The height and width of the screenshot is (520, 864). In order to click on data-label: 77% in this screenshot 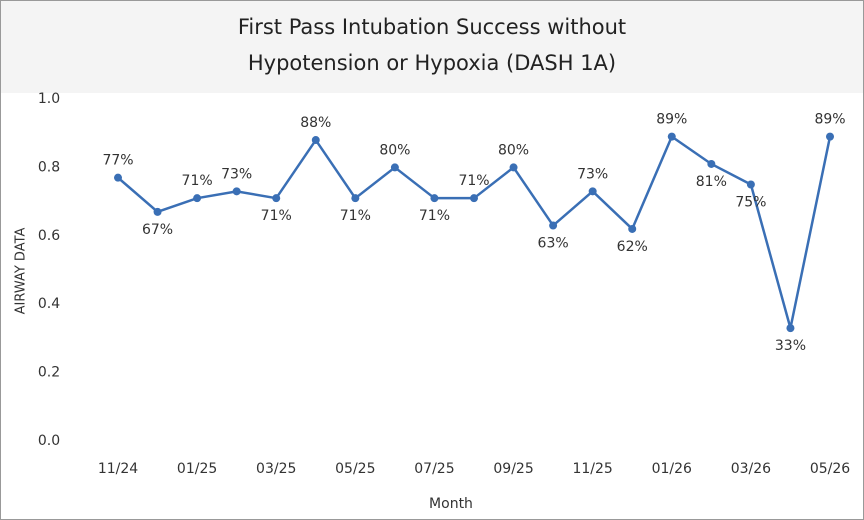, I will do `click(117, 161)`.